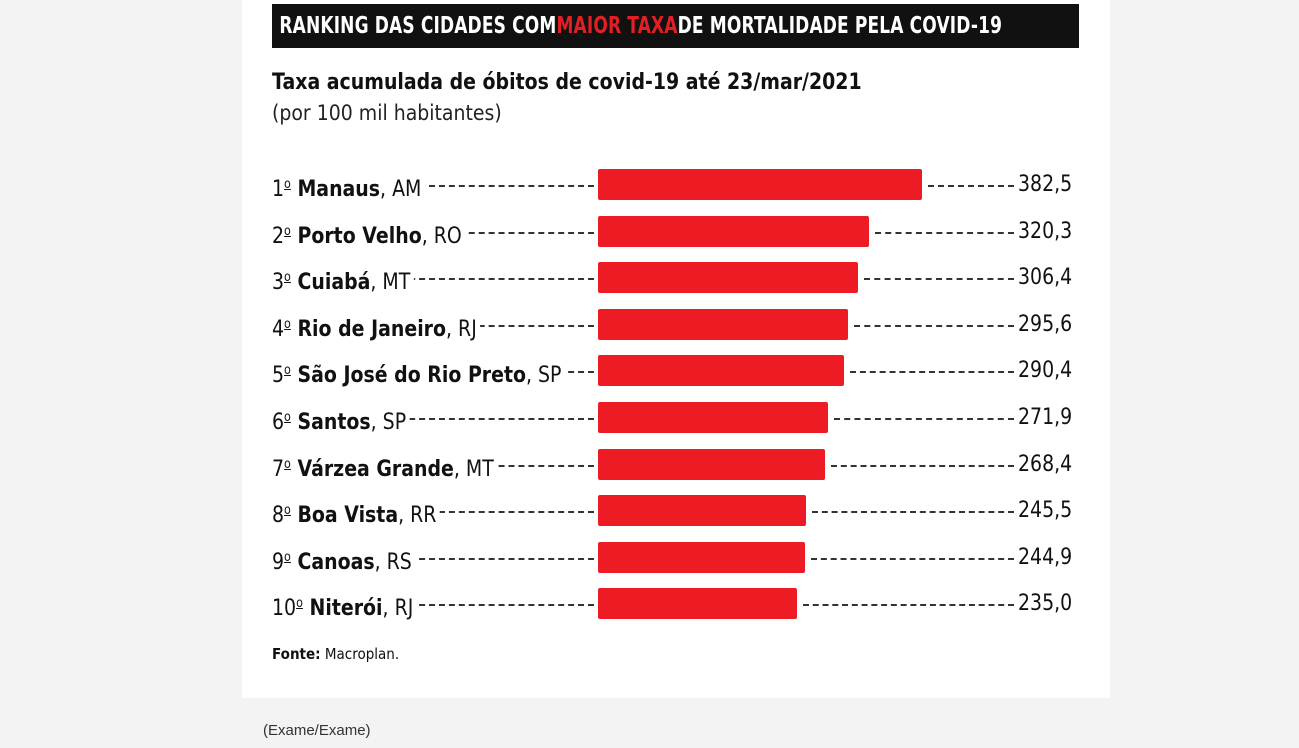  Describe the element at coordinates (441, 236) in the screenshot. I see `state-label: , RO` at that location.